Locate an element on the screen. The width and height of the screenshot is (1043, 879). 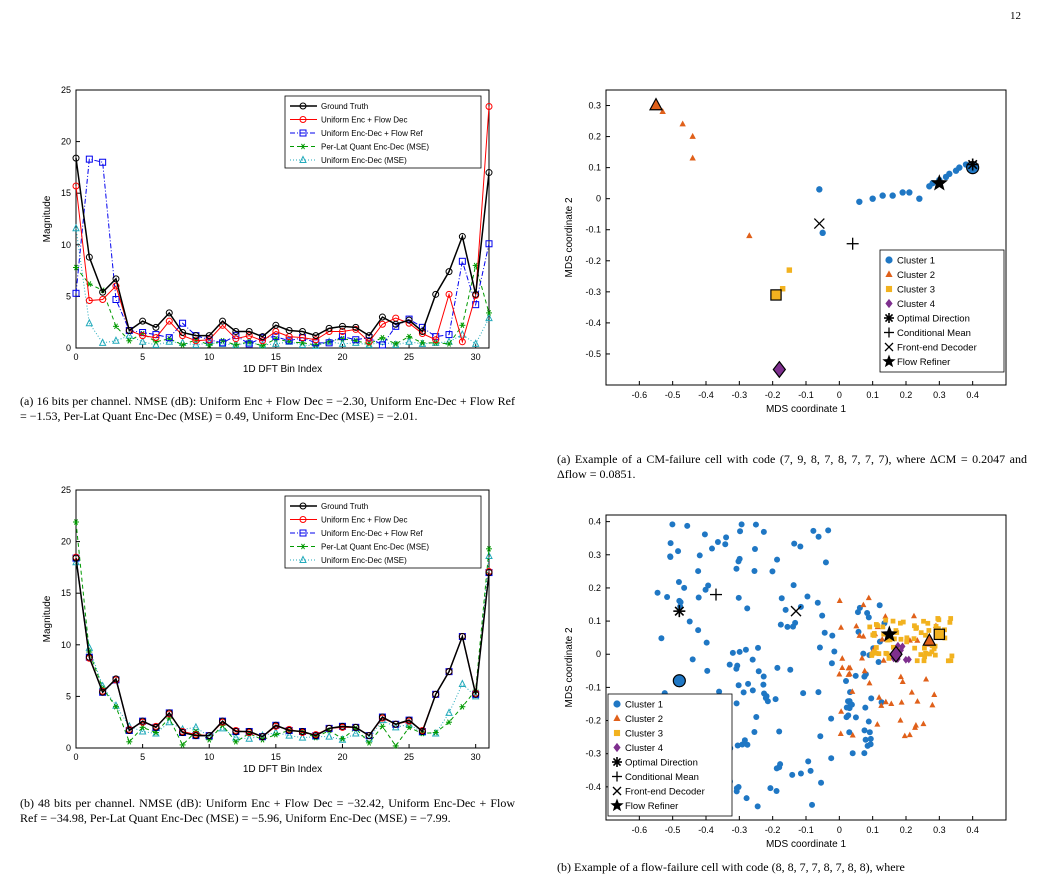
y-tick-label: 0.1 is located at coordinates (594, 621).